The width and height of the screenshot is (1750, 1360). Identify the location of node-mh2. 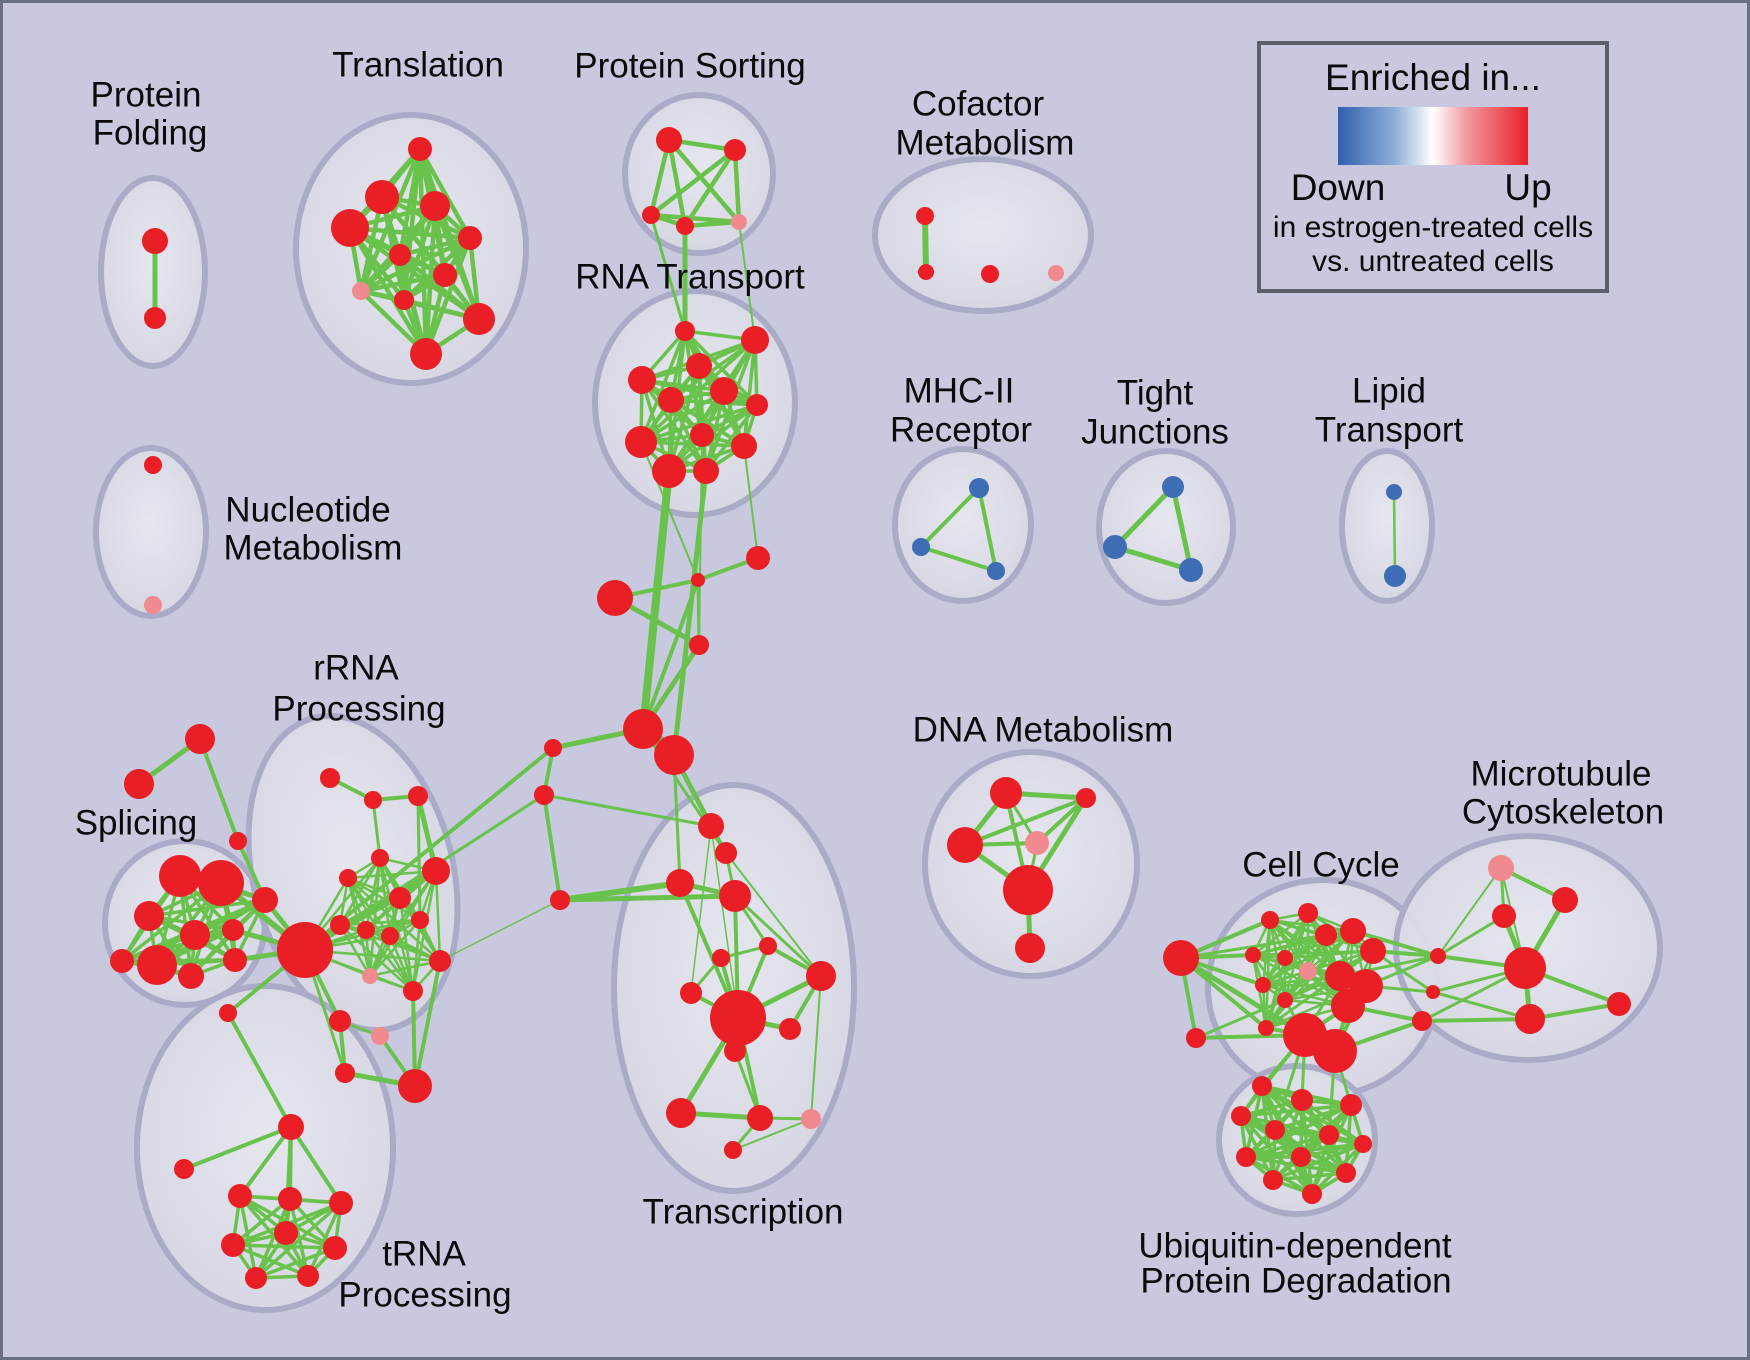
(921, 547).